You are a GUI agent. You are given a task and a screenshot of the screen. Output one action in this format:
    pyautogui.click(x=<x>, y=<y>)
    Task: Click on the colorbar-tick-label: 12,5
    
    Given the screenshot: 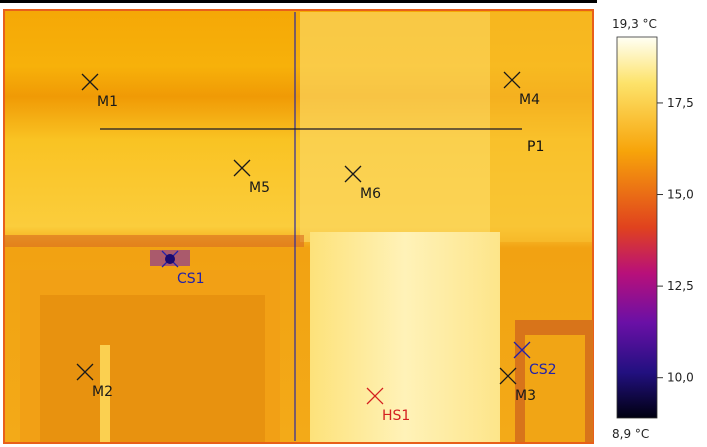 What is the action you would take?
    pyautogui.click(x=680, y=286)
    